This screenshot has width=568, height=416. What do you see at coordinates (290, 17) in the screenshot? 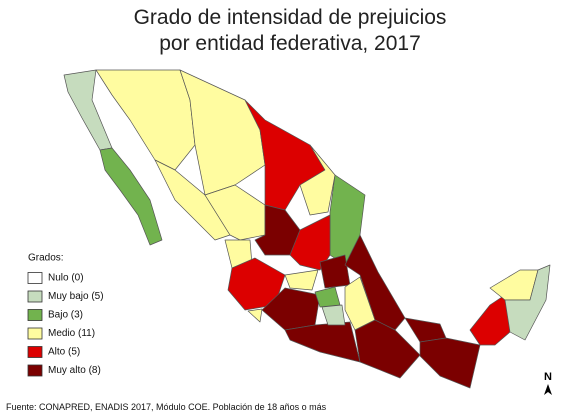
I see `title-line: Grado de intensidad de prejuicios` at bounding box center [290, 17].